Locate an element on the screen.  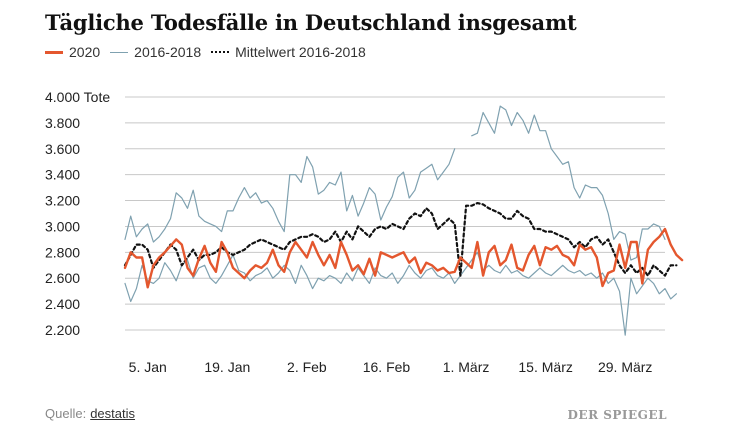
x-tick-label: 19. Jan is located at coordinates (227, 367).